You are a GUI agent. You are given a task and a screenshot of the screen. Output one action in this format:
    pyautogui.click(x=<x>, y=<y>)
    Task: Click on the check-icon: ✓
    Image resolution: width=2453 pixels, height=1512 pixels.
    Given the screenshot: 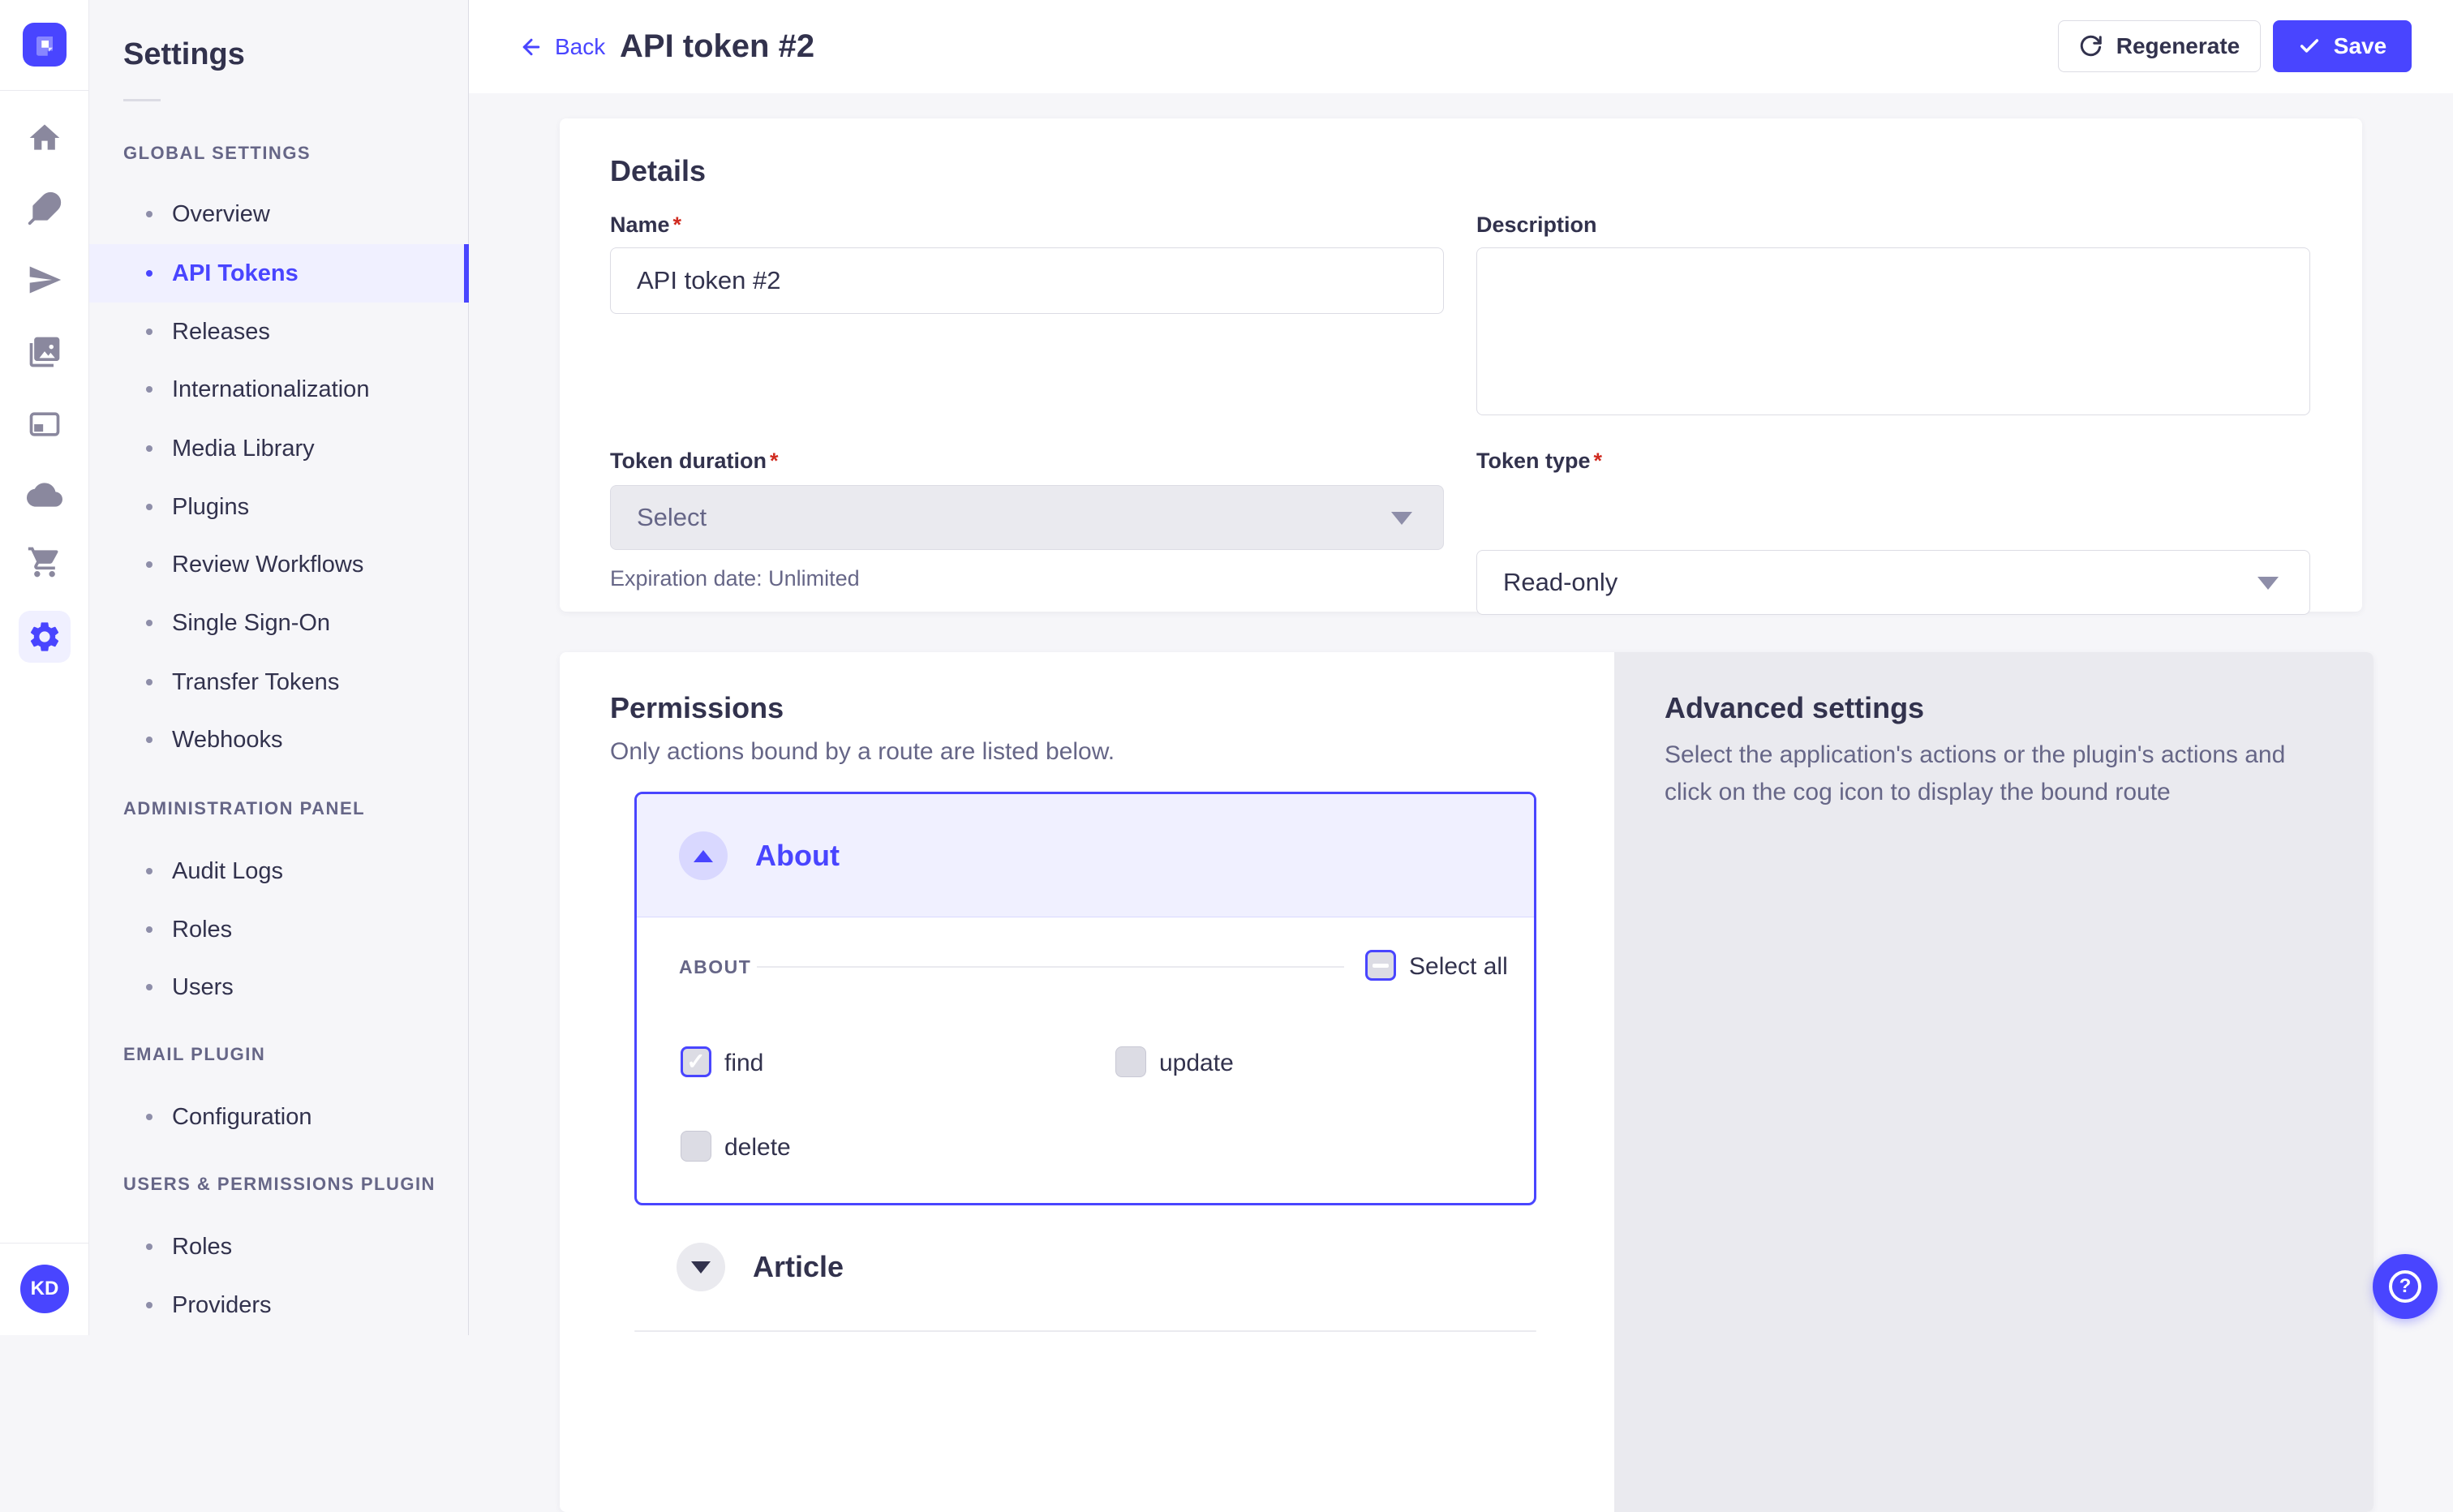 What is the action you would take?
    pyautogui.click(x=696, y=1061)
    